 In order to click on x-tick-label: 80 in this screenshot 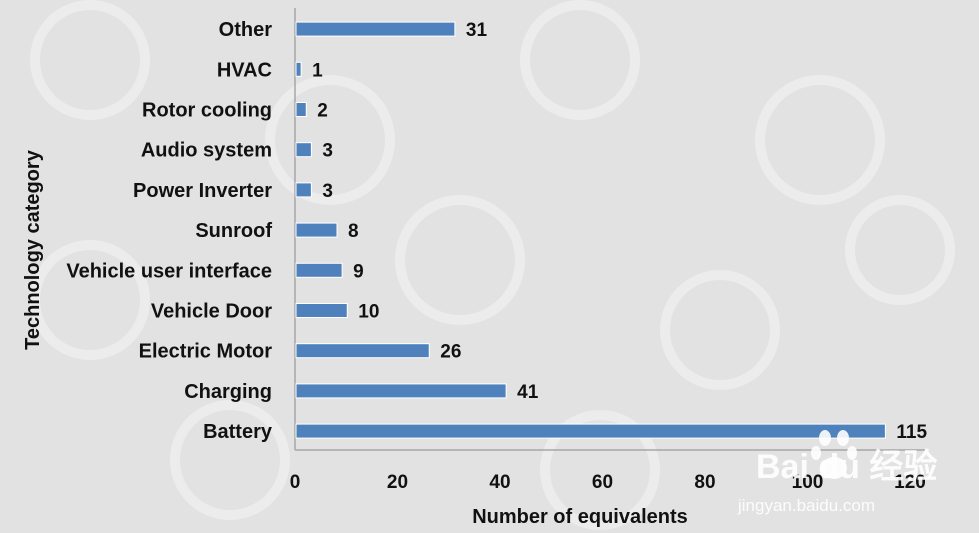, I will do `click(704, 482)`.